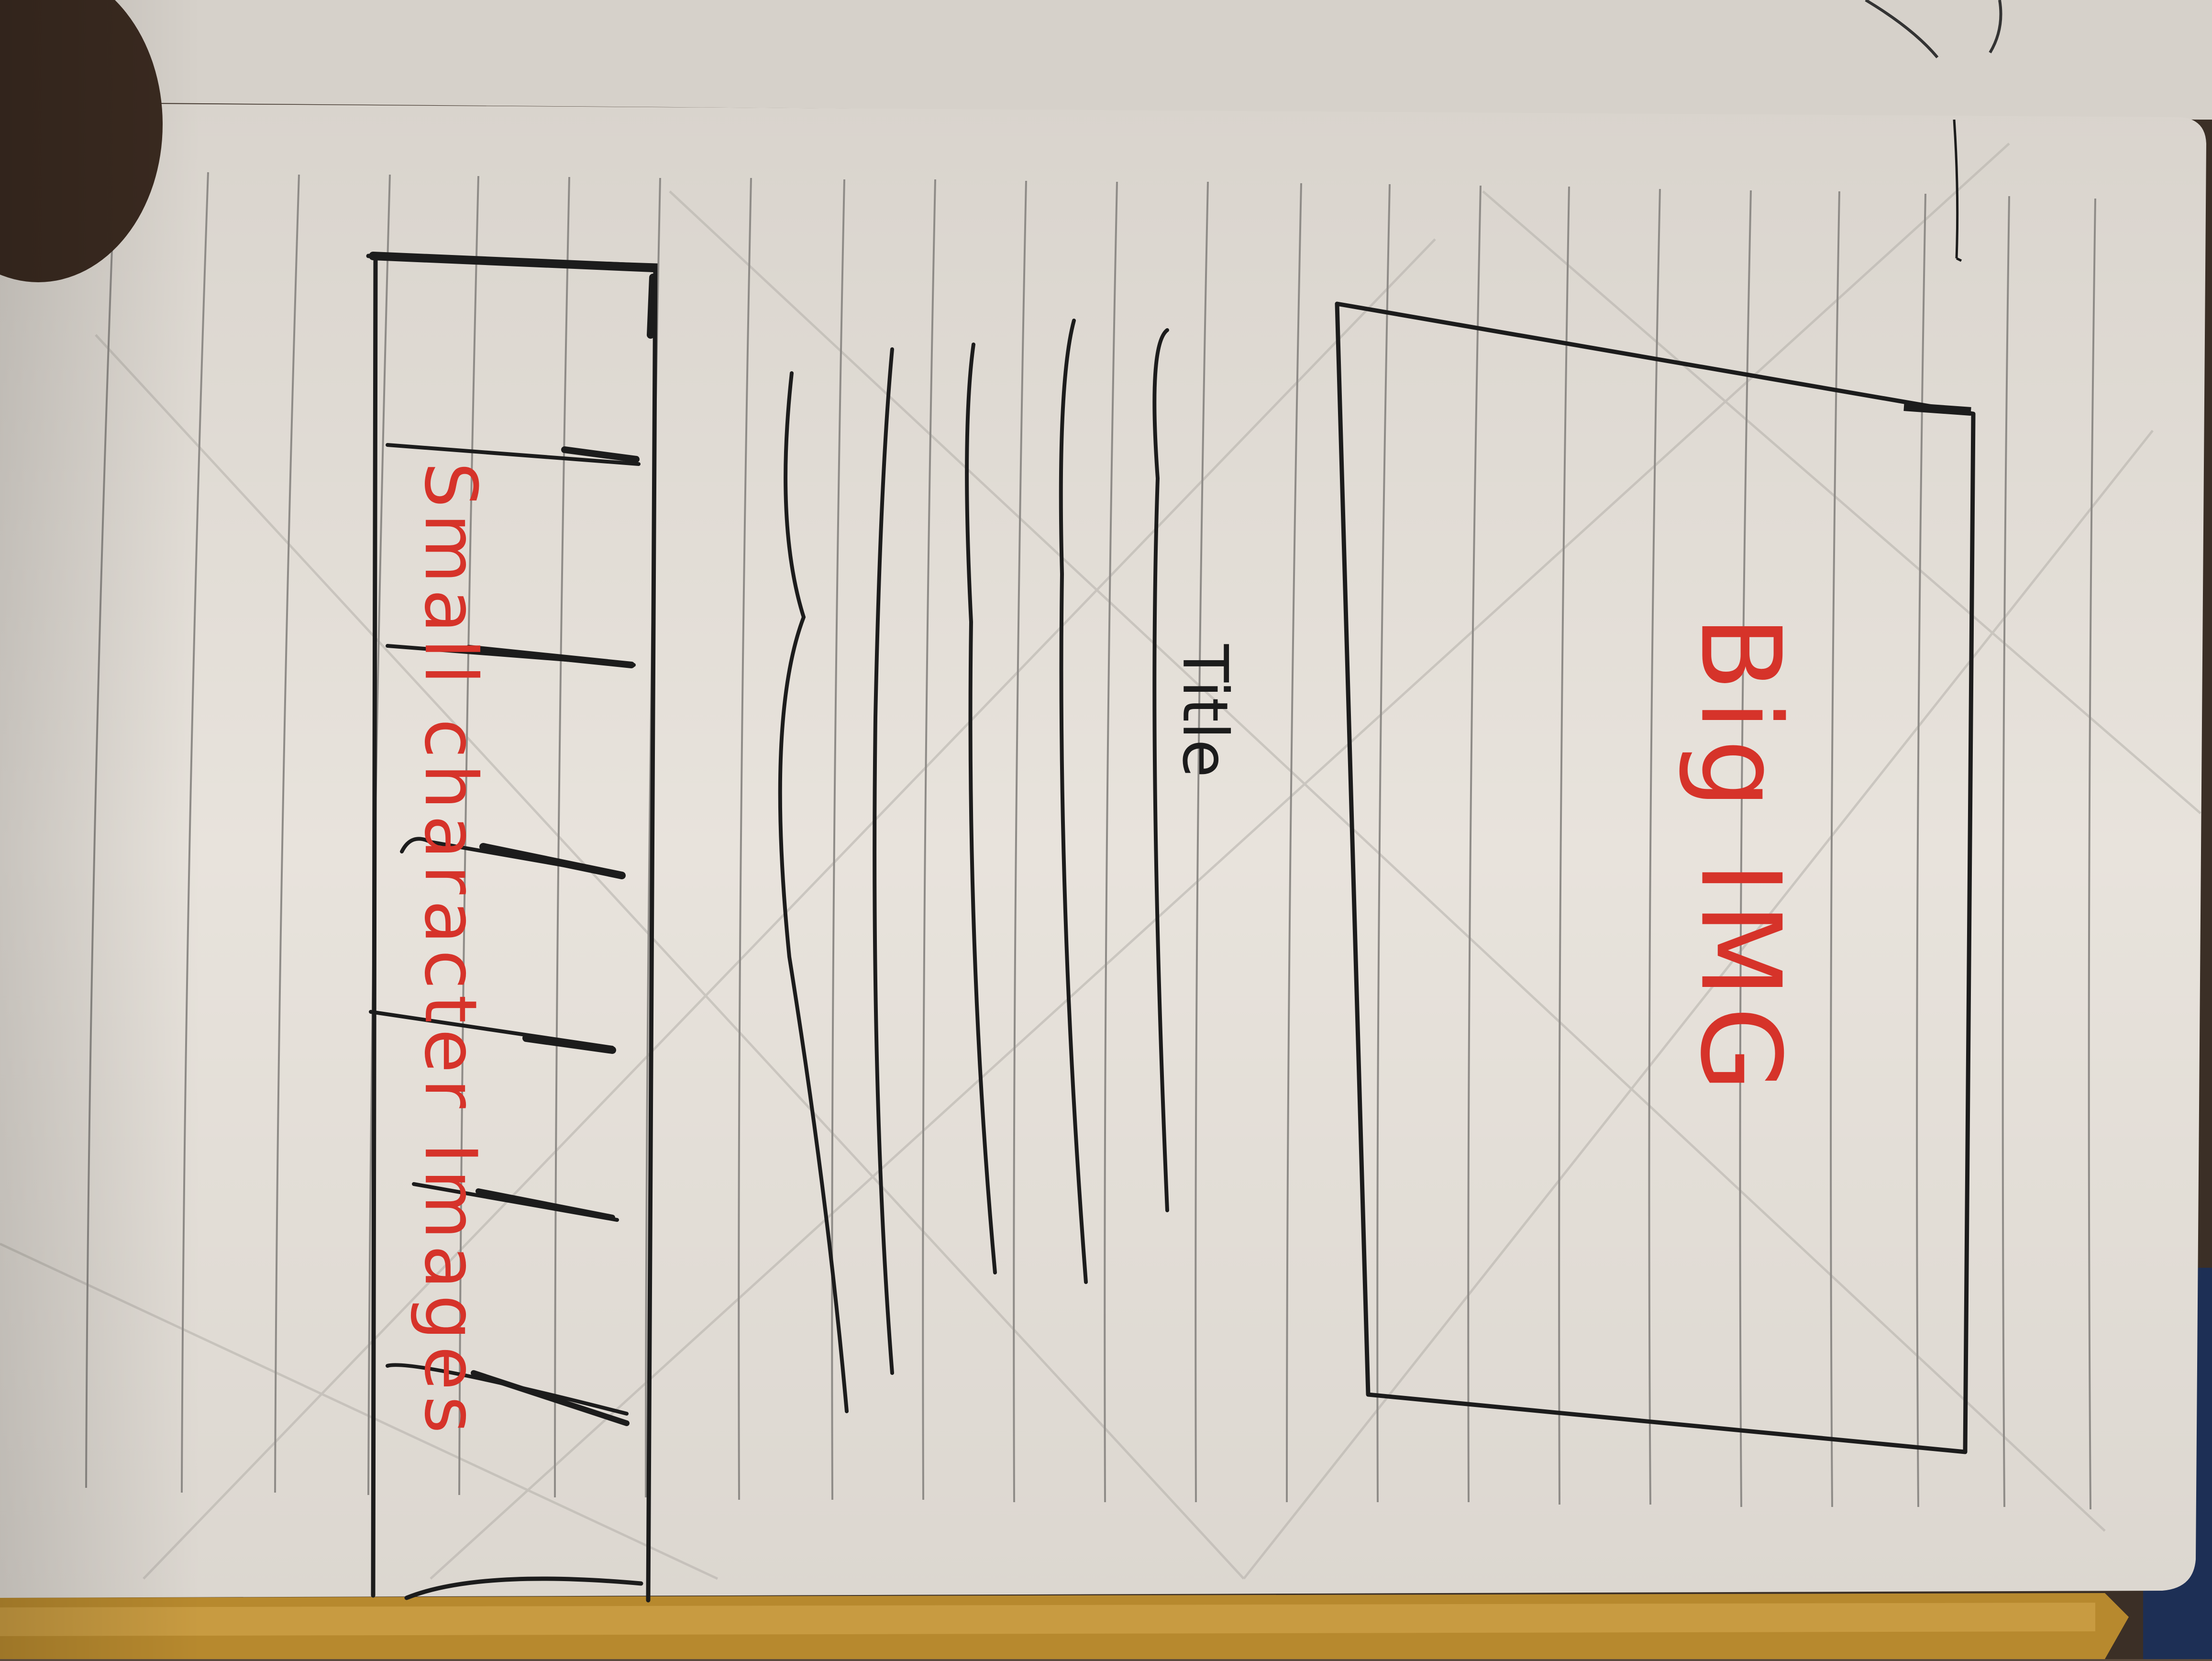 The width and height of the screenshot is (2212, 1661). Describe the element at coordinates (1205, 711) in the screenshot. I see `title-label: Title` at that location.